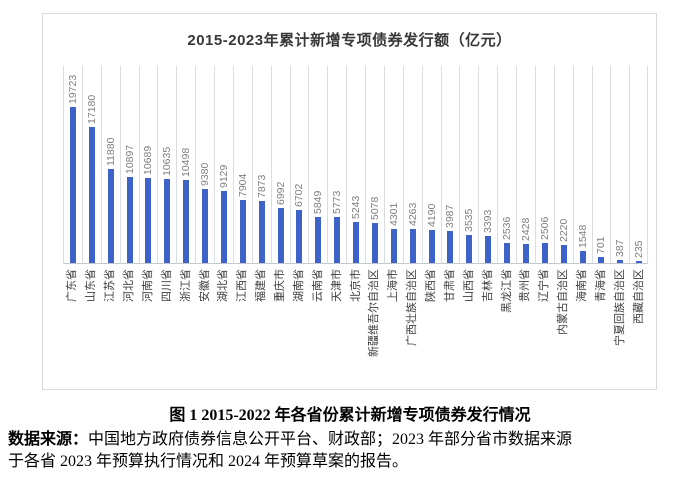 The image size is (700, 489). What do you see at coordinates (72, 165) in the screenshot?
I see `plot-cell: 19723` at bounding box center [72, 165].